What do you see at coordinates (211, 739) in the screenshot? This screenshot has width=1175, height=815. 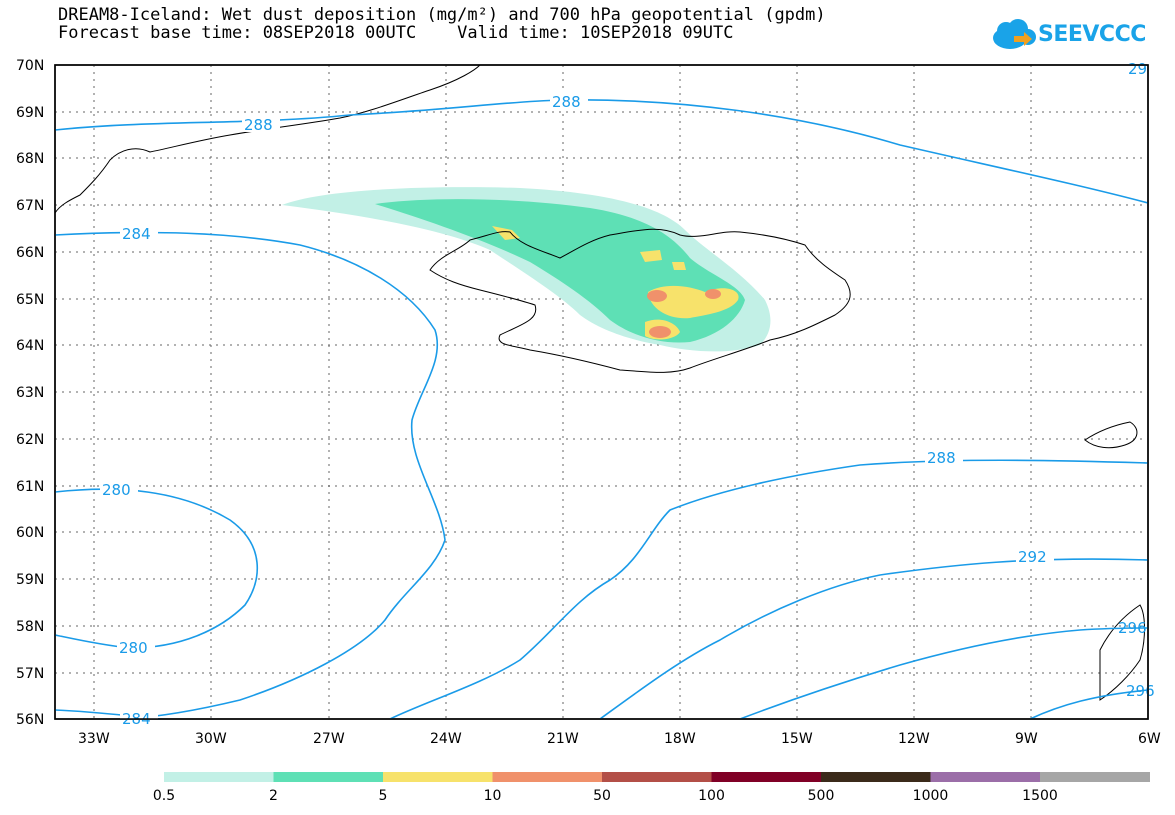 I see `lon-label: 30W` at bounding box center [211, 739].